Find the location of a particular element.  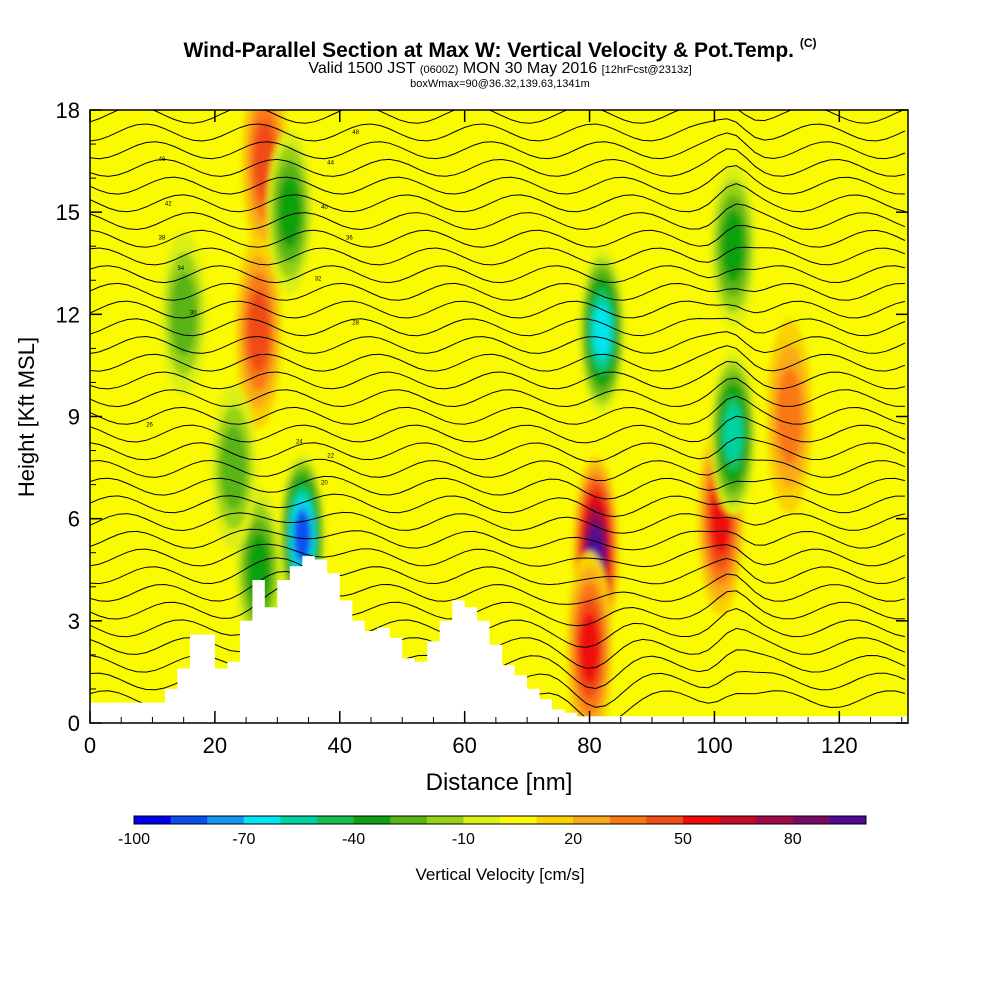

x-tick-label: 60 is located at coordinates (464, 745).